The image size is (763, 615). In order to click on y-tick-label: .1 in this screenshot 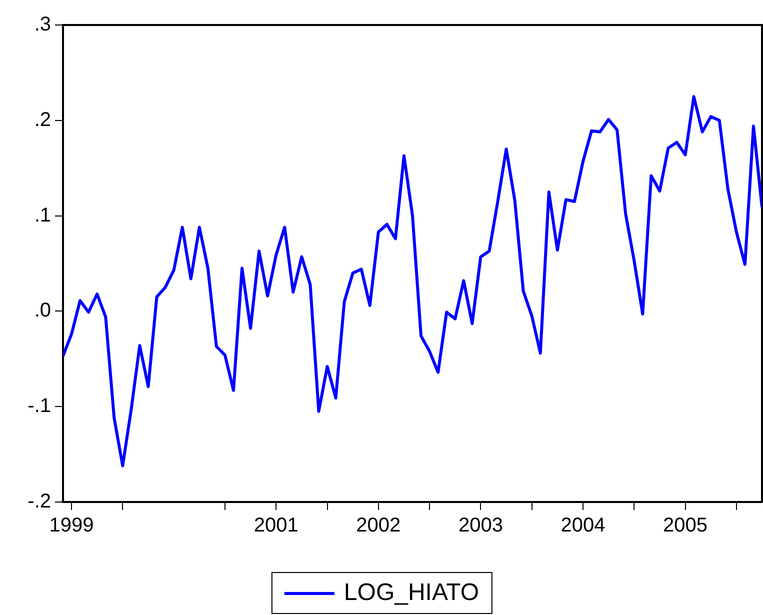, I will do `click(42, 215)`.